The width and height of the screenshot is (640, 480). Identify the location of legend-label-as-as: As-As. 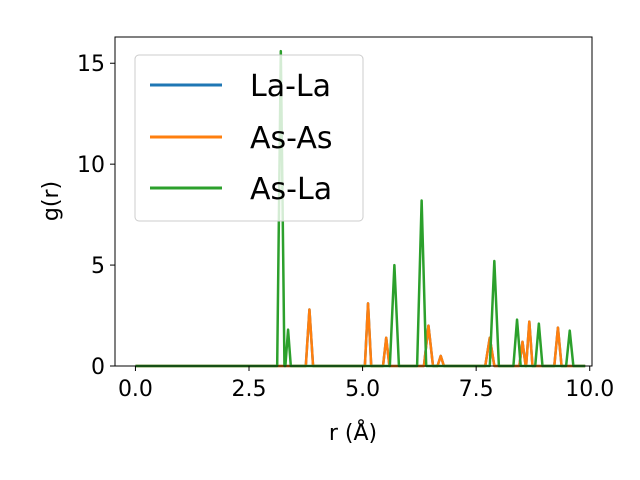
(291, 138).